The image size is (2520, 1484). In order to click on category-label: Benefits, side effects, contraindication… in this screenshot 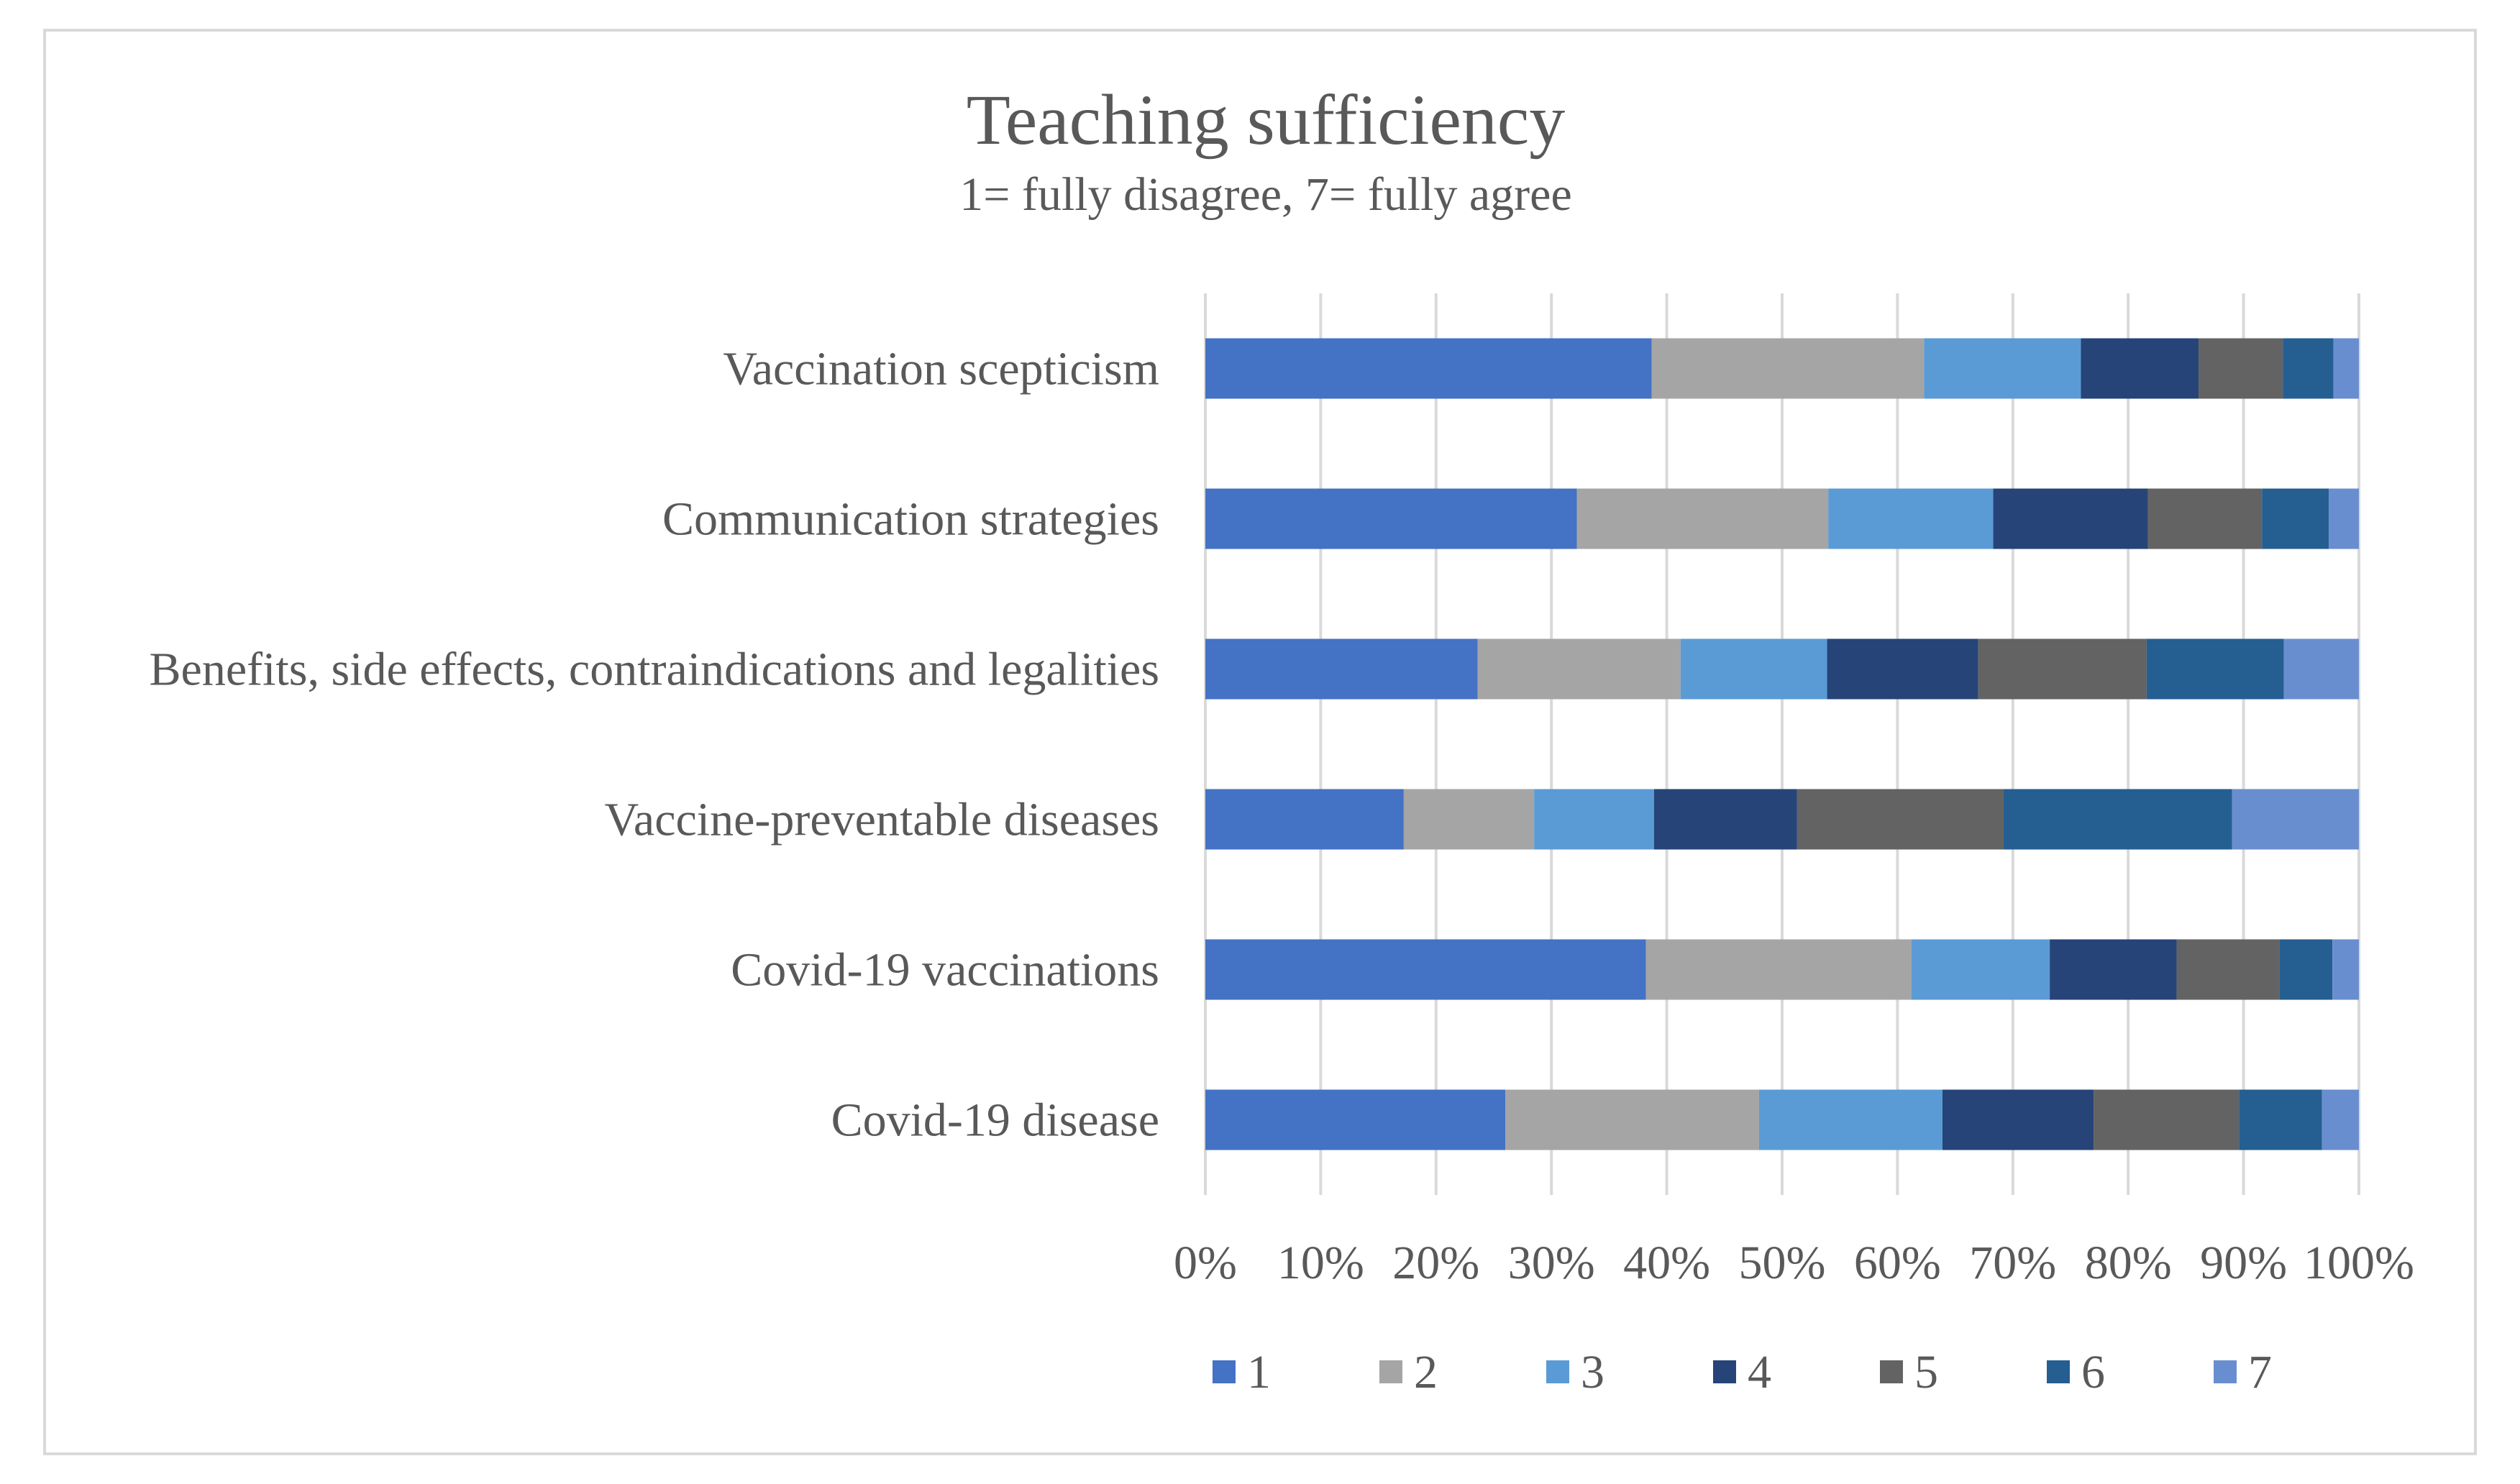, I will do `click(655, 669)`.